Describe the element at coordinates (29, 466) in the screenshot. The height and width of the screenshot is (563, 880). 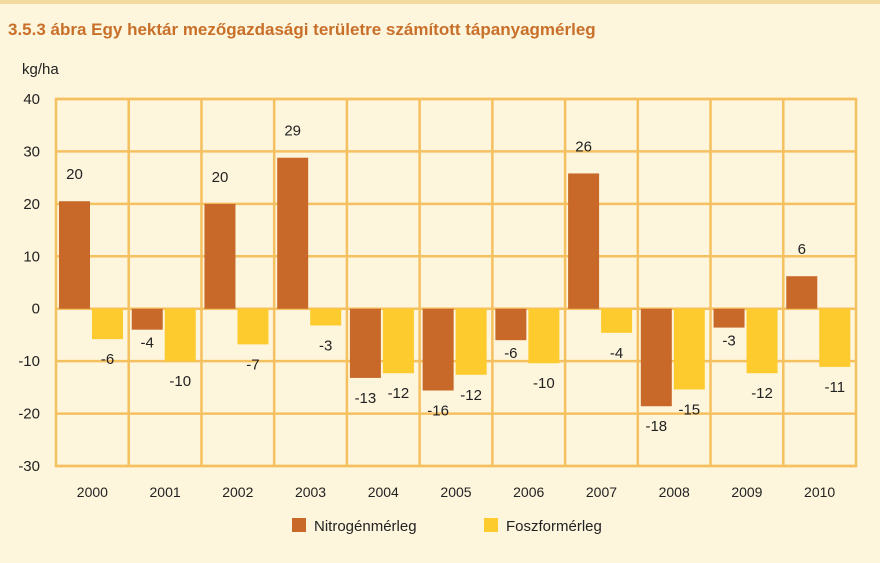
I see `y-tick-label: -30` at that location.